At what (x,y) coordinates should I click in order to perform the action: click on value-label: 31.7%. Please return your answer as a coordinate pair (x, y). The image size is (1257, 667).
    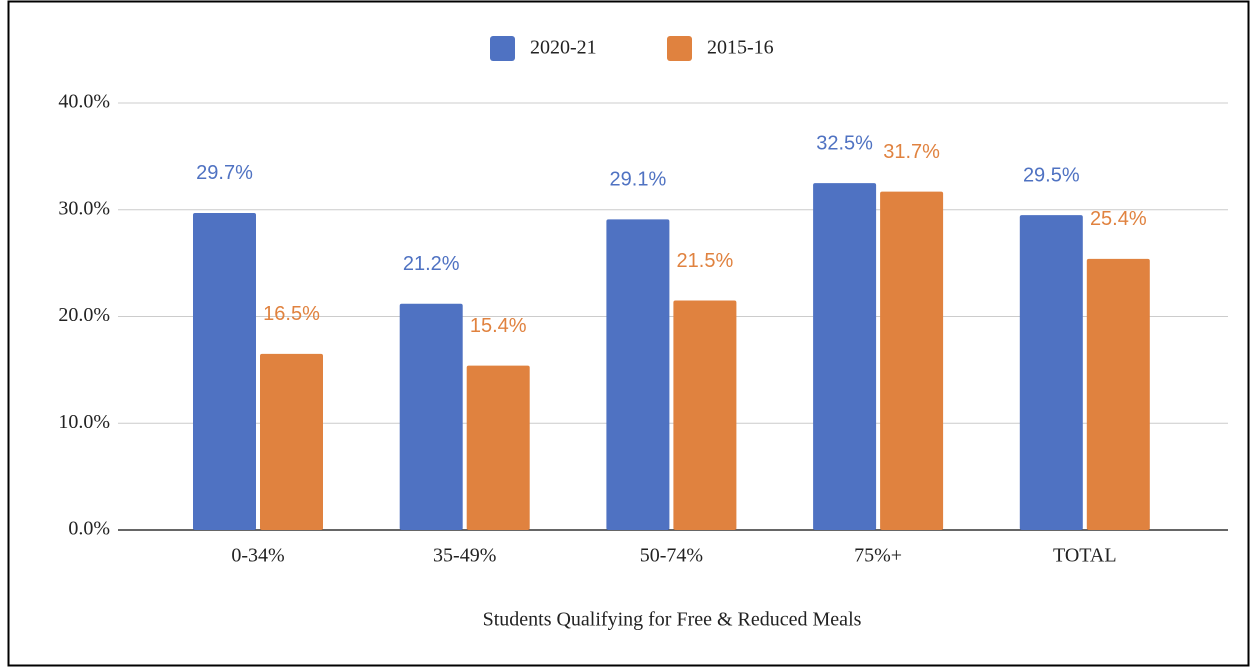
    Looking at the image, I should click on (911, 152).